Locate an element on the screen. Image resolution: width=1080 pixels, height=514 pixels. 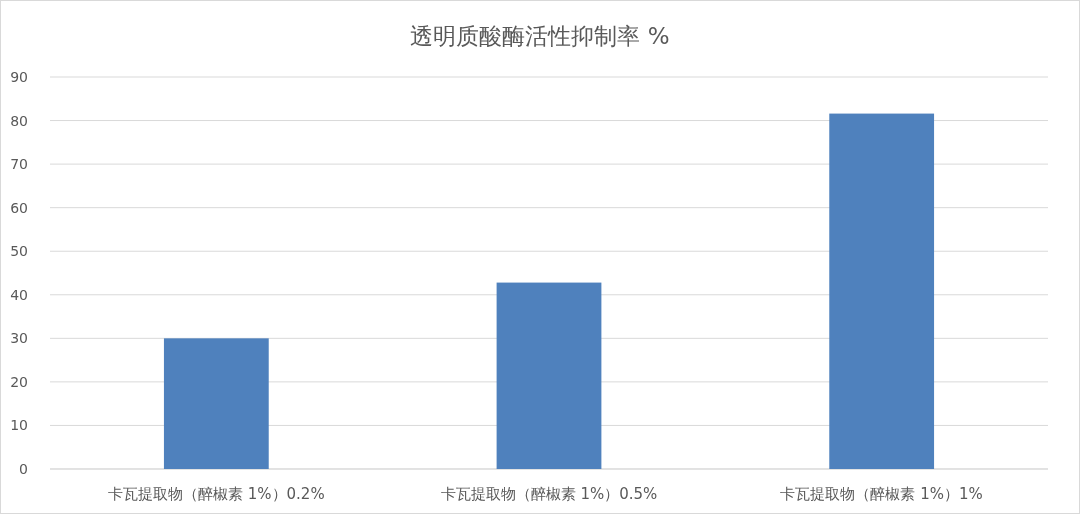
y-tick-label: 80 is located at coordinates (19, 120).